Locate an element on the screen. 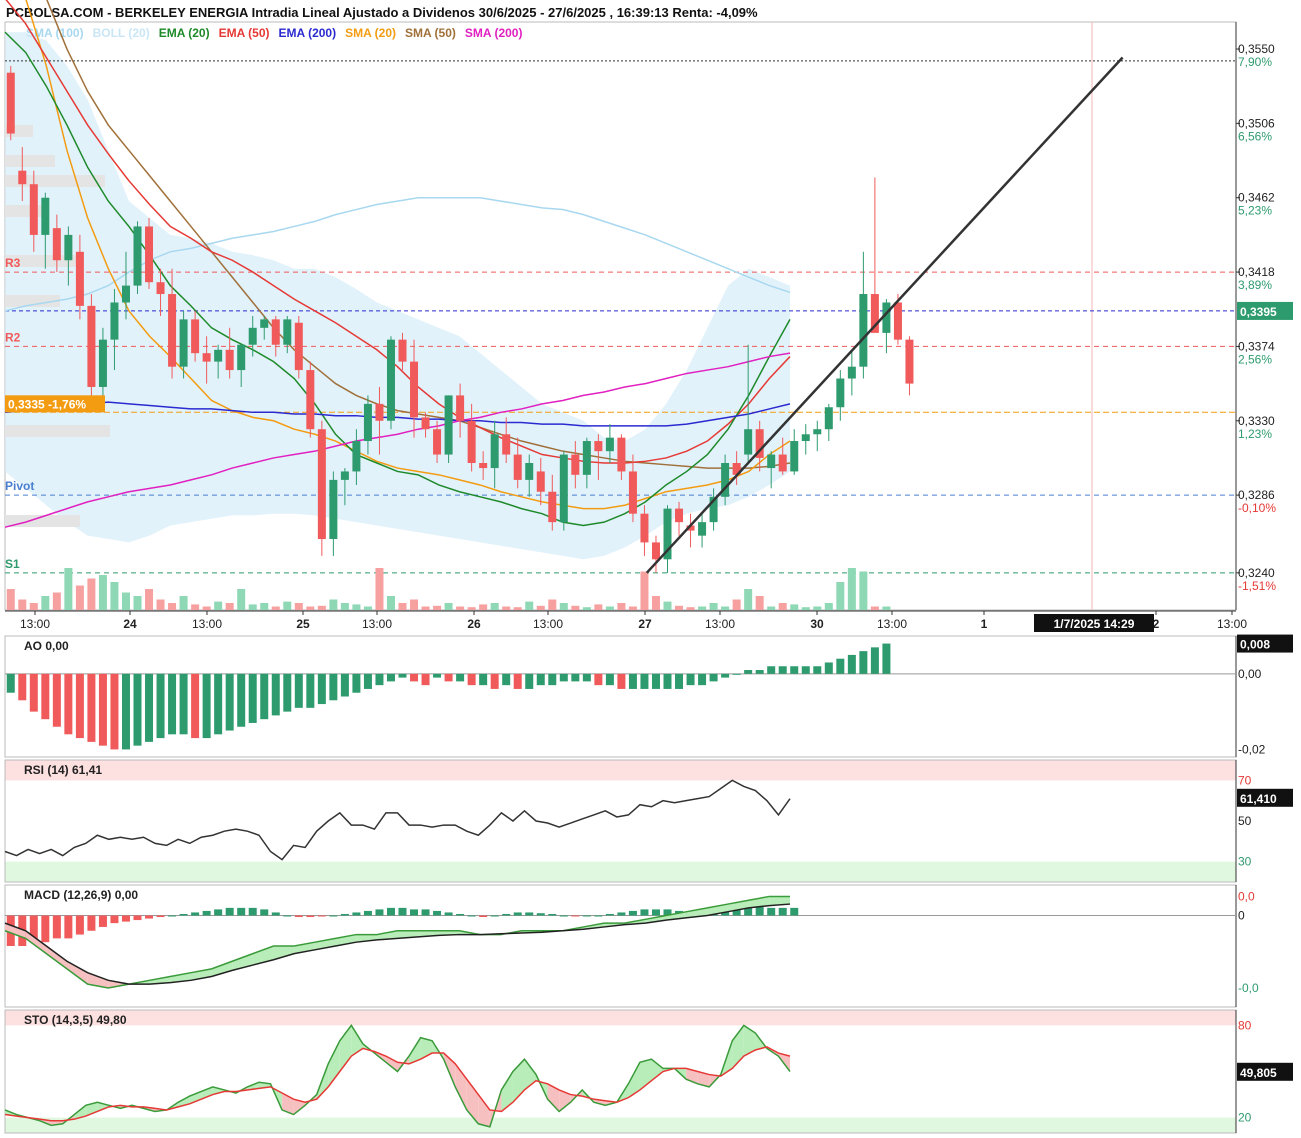 This screenshot has width=1301, height=1138. macd-fill is located at coordinates (36, 942).